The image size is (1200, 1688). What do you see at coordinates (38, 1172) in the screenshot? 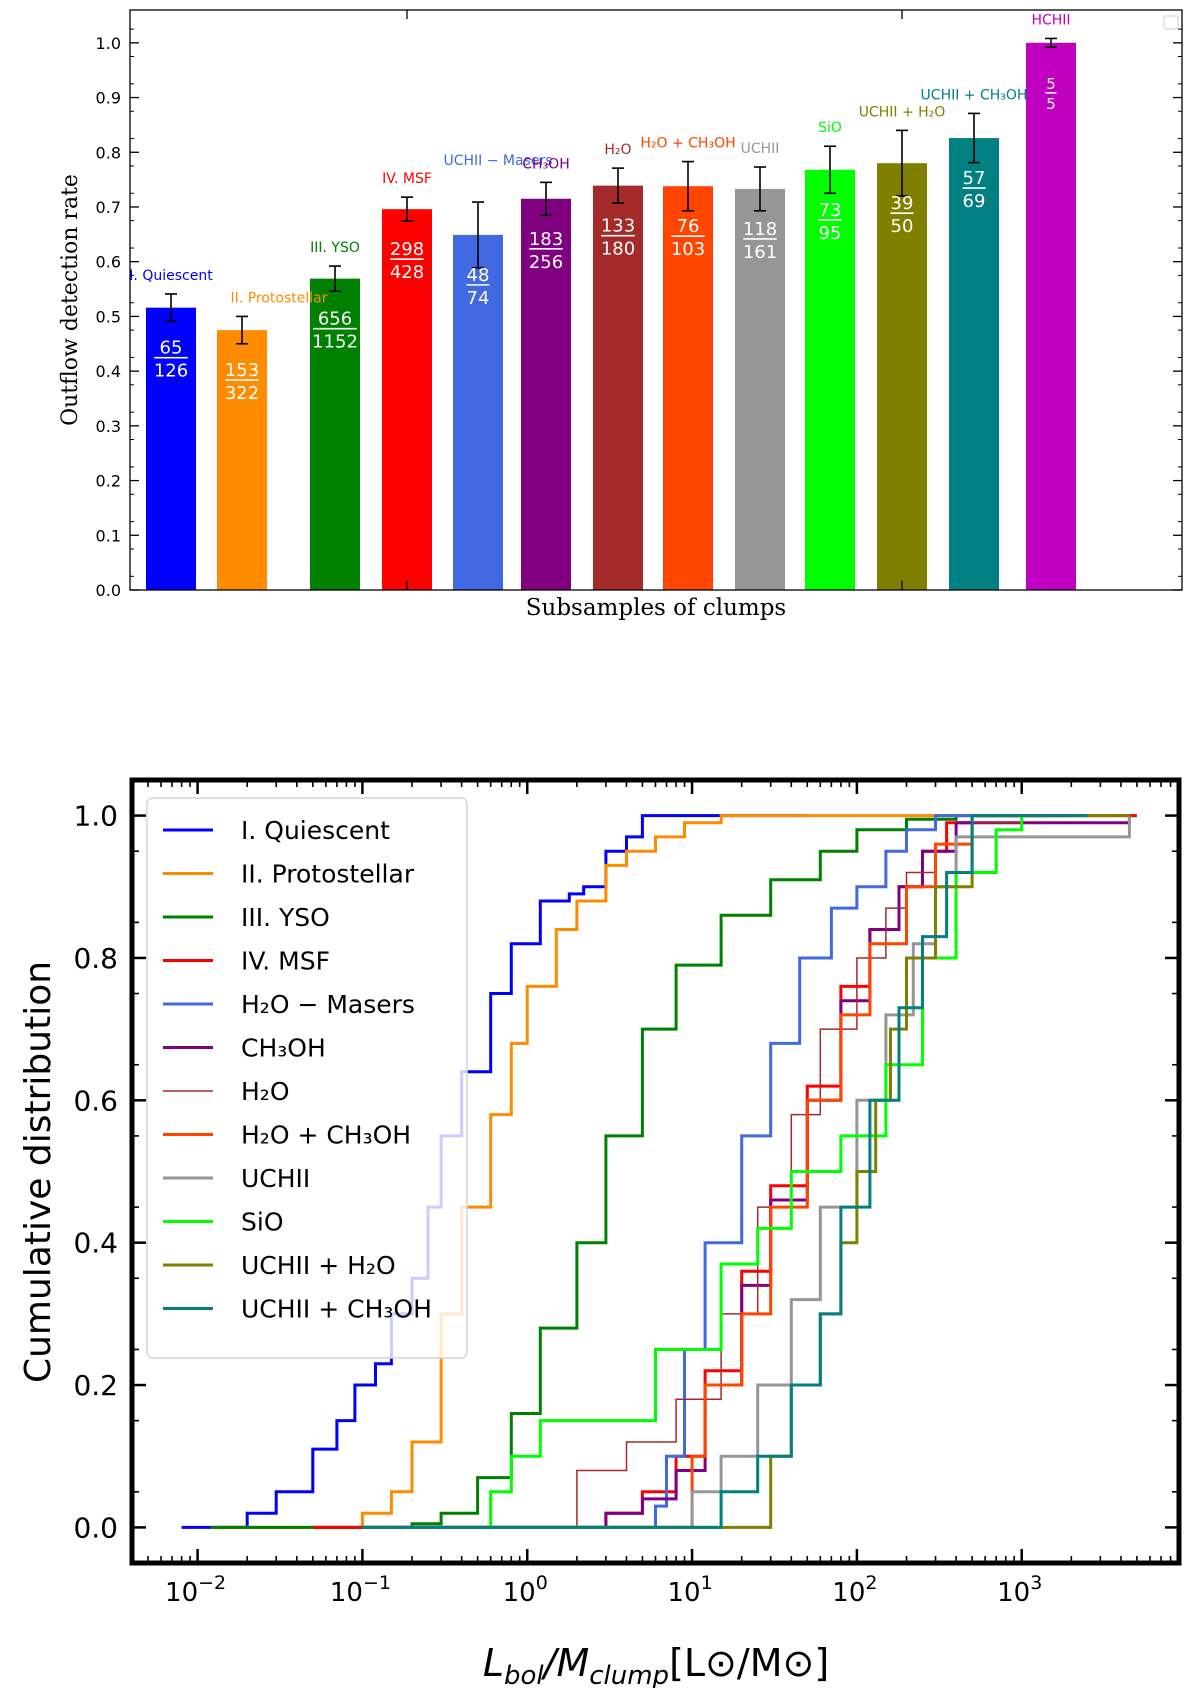
I see `bottom-y-axis-label: Cumulative distribution` at bounding box center [38, 1172].